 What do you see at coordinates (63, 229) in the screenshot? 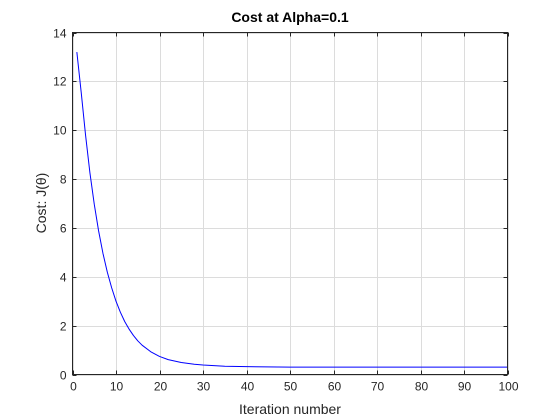
I see `y-tick-label: 6` at bounding box center [63, 229].